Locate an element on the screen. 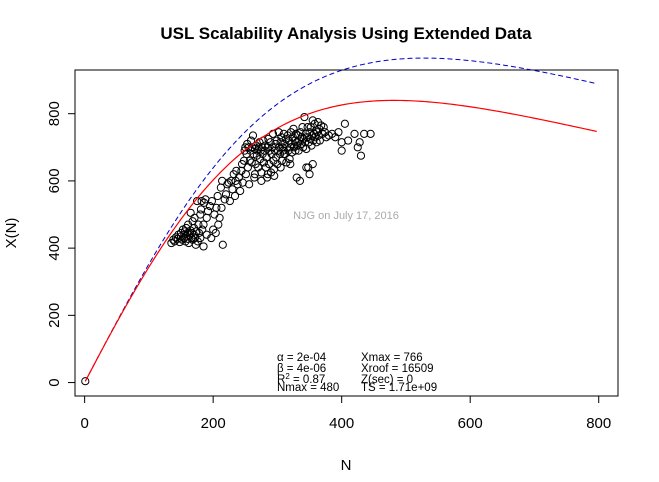  stat-nmax: Nmax = 480 is located at coordinates (308, 388).